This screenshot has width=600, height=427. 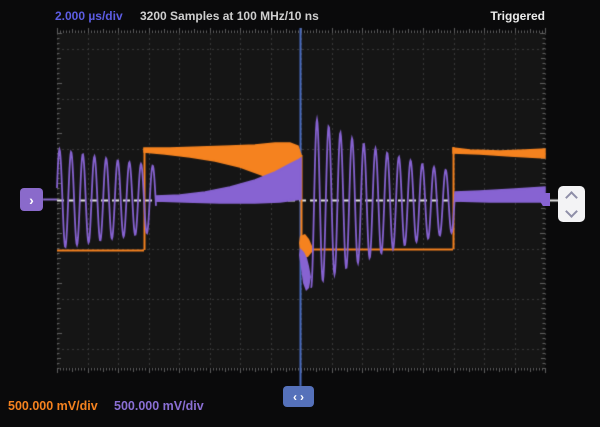 I want to click on trigger-status-label: Triggered, so click(x=517, y=16).